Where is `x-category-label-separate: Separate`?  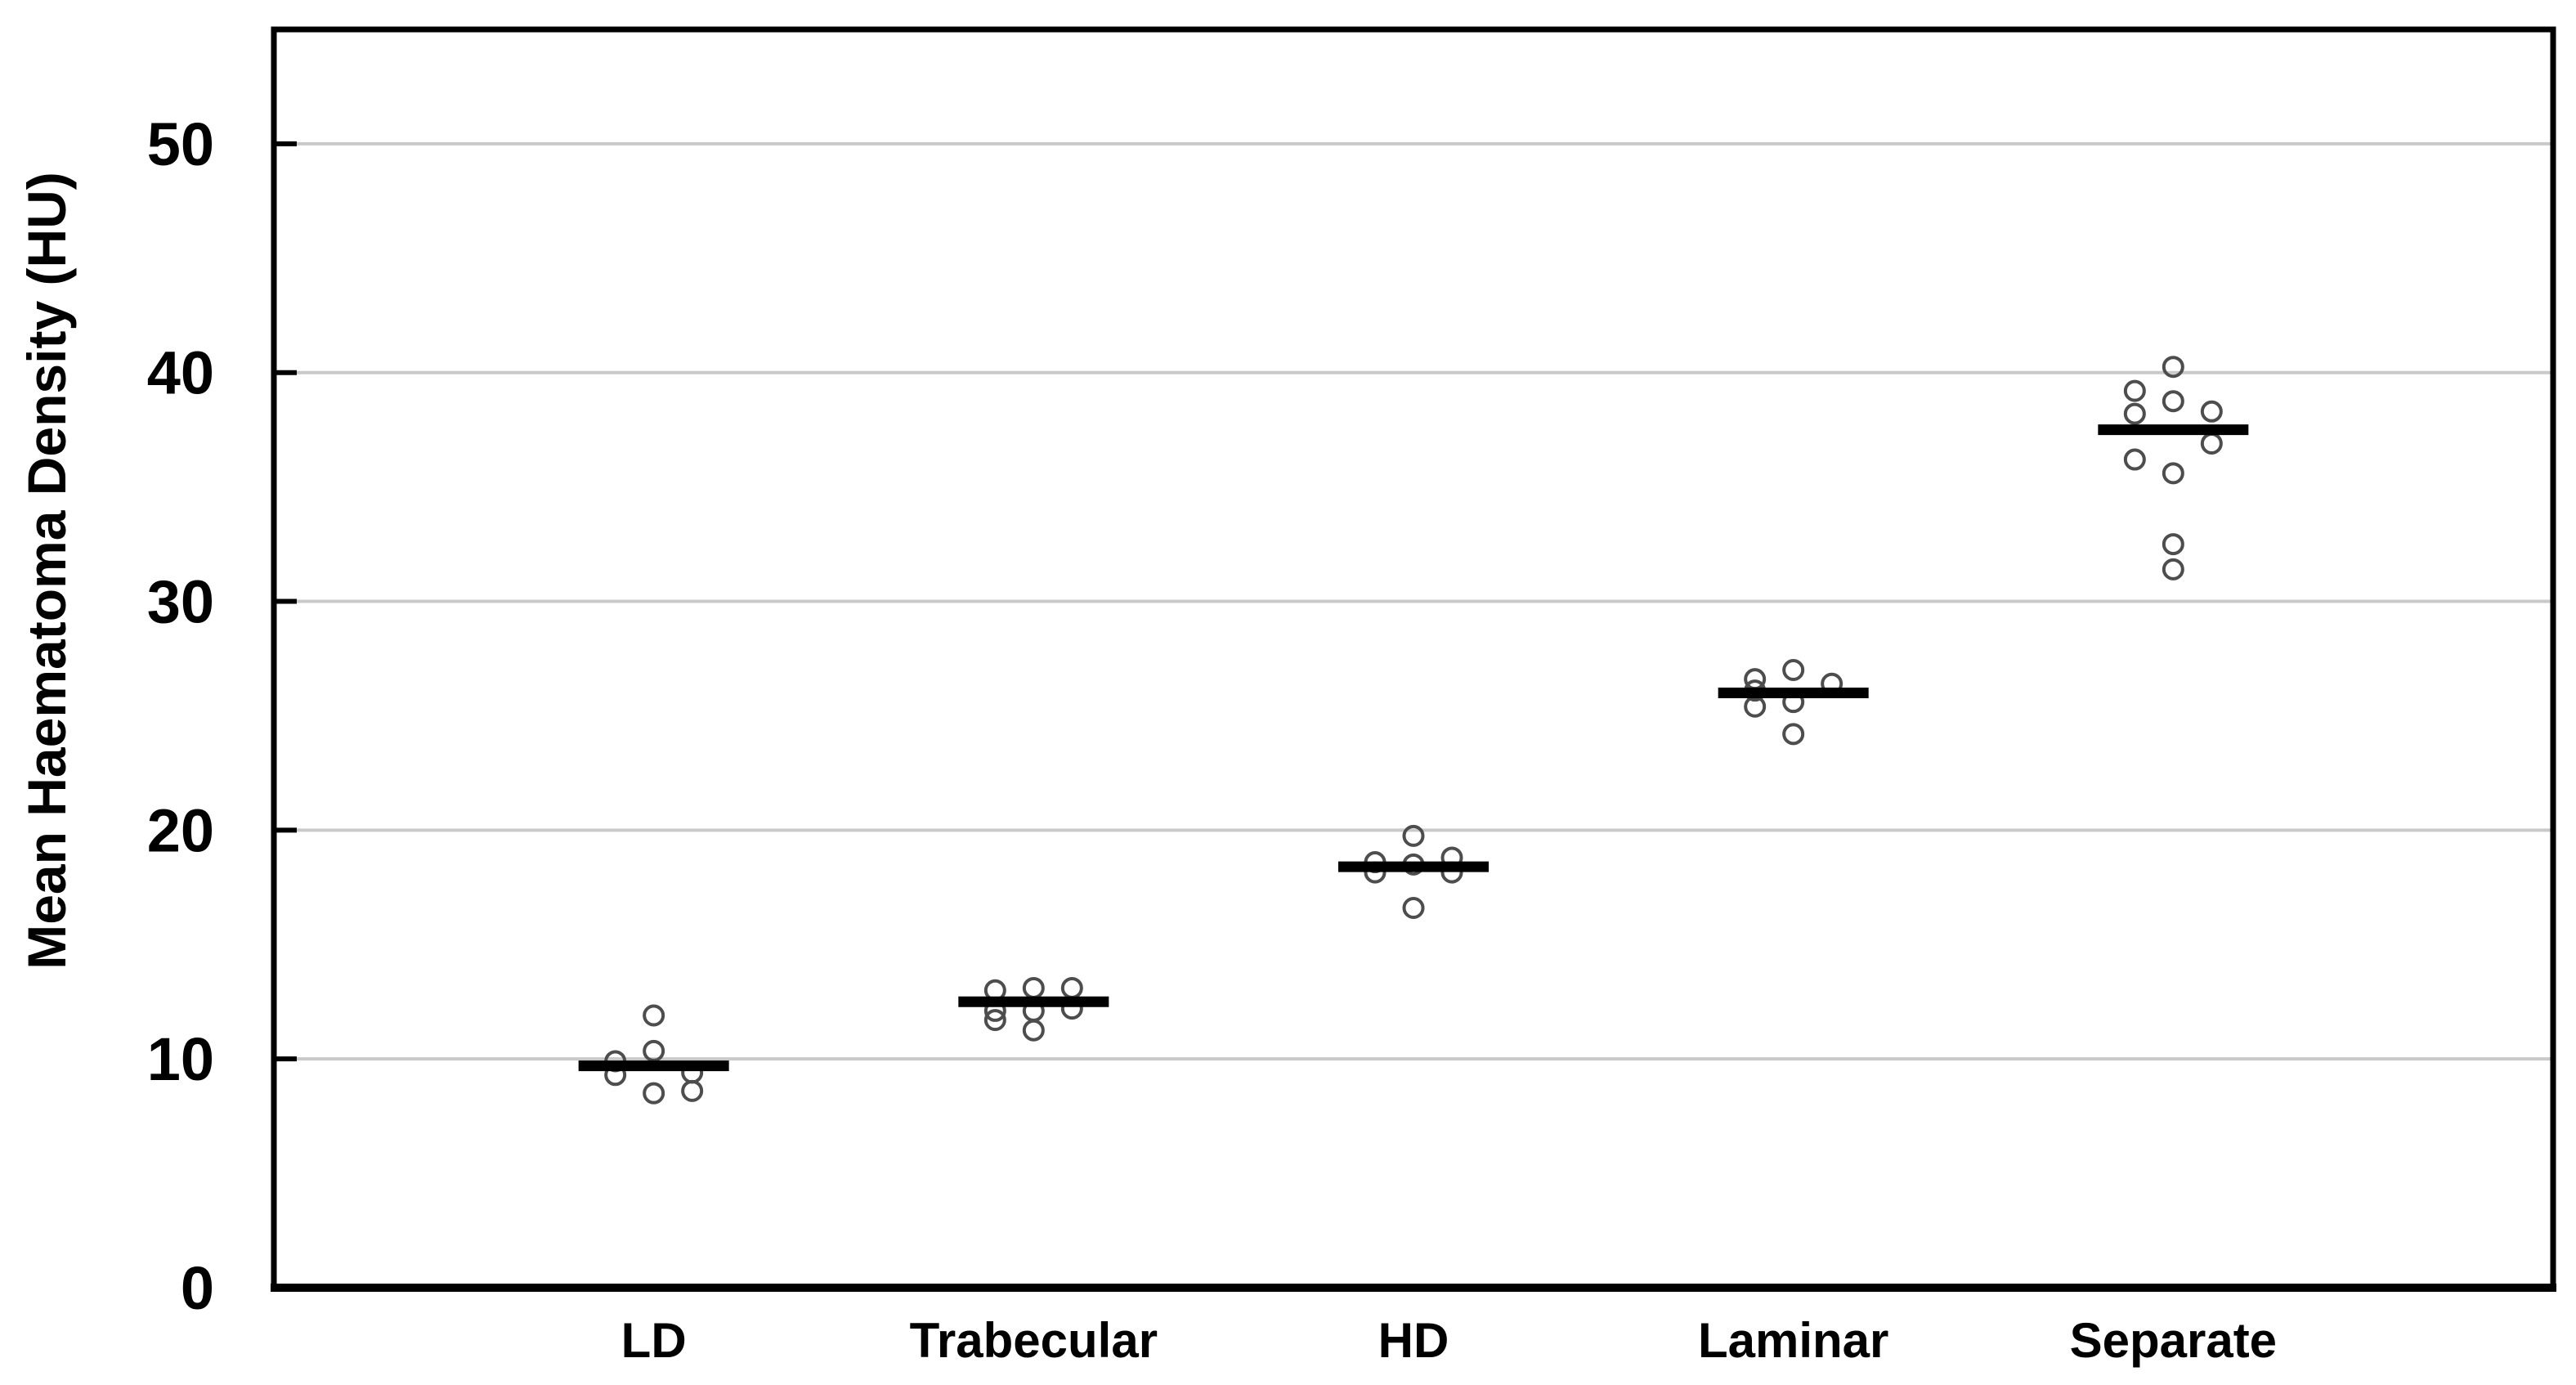
x-category-label-separate: Separate is located at coordinates (2173, 1340).